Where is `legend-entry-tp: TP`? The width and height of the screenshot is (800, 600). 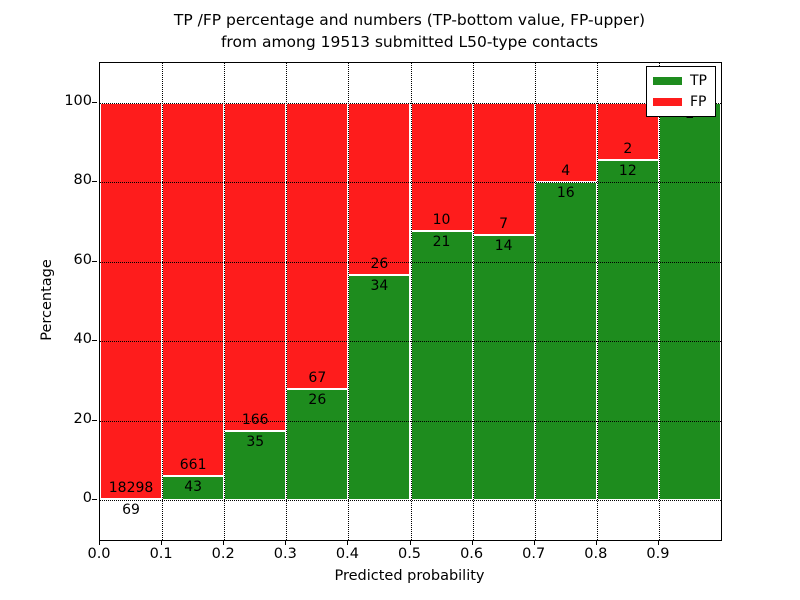
legend-entry-tp: TP is located at coordinates (681, 81).